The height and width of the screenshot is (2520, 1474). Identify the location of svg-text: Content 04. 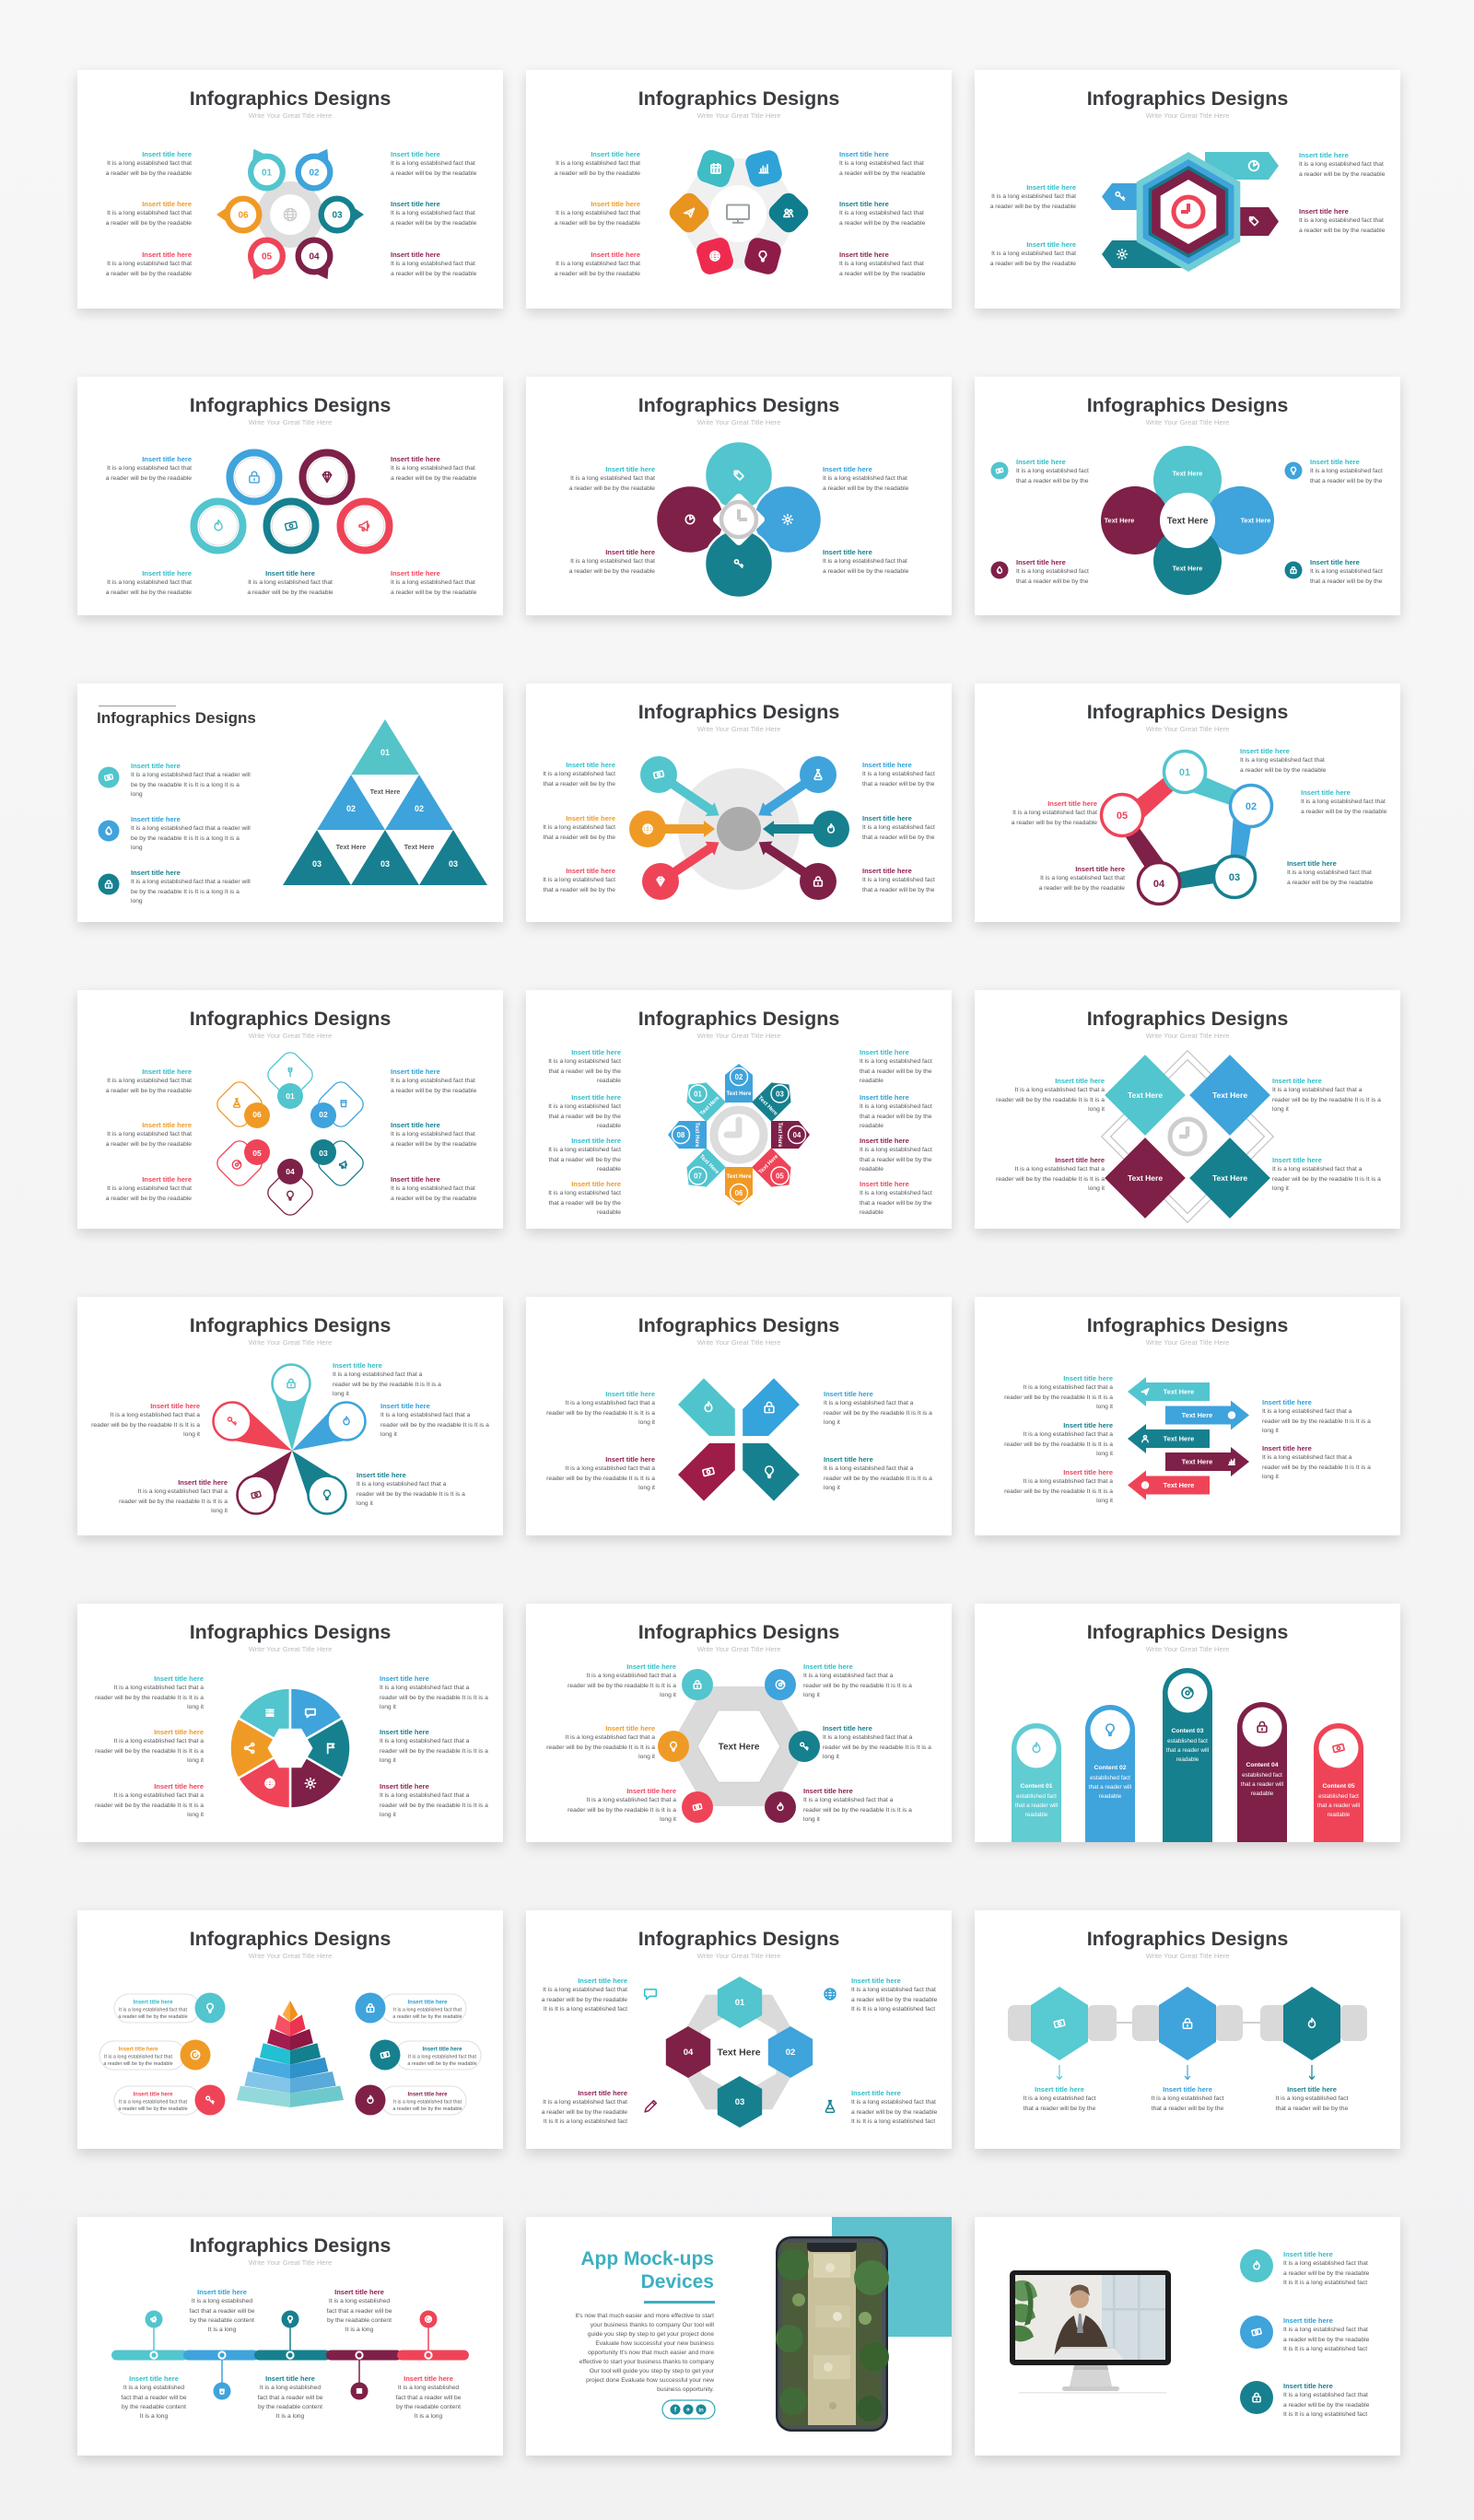
(1262, 1765).